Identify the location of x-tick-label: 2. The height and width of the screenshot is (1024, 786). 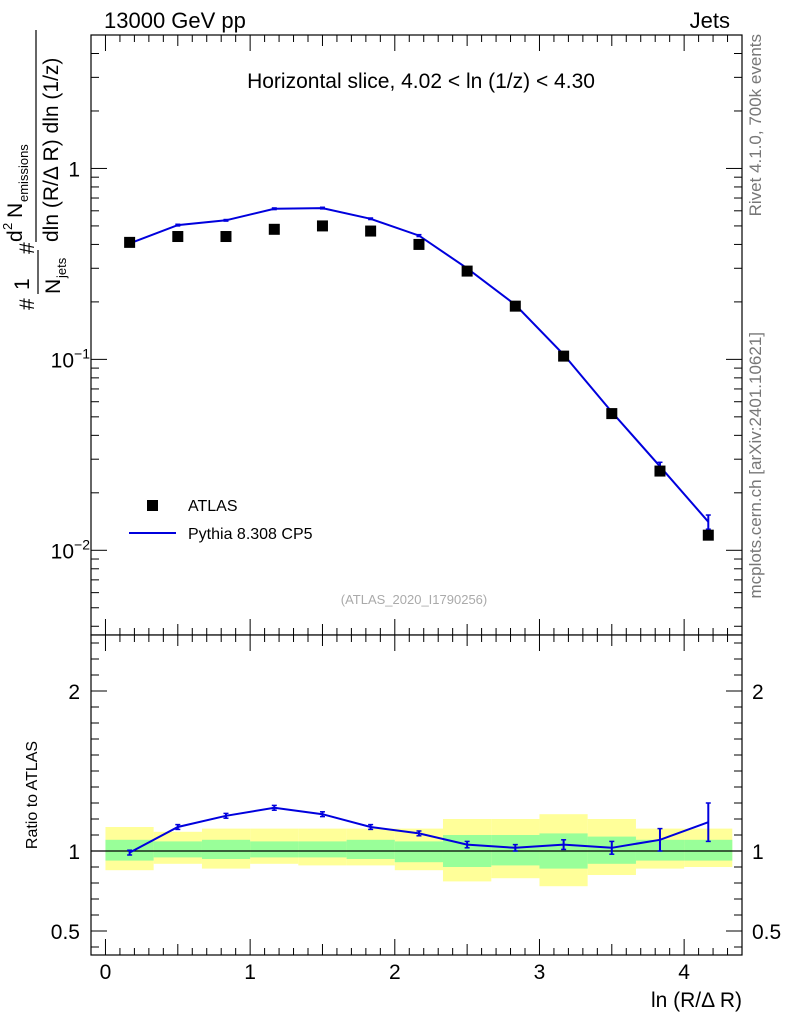
(395, 972).